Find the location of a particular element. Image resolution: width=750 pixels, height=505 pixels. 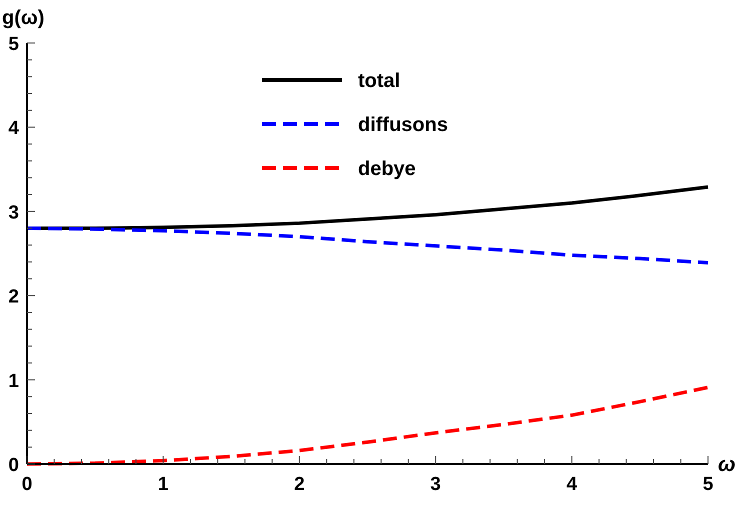

line-series is located at coordinates (367, 245).